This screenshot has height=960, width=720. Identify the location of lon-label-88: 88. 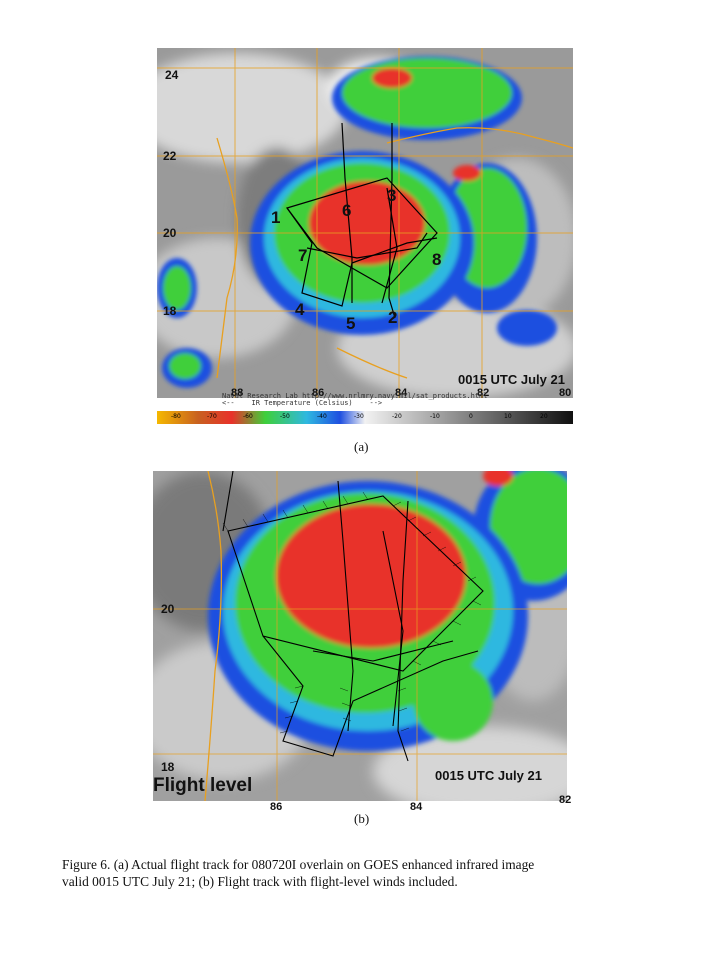
(237, 392).